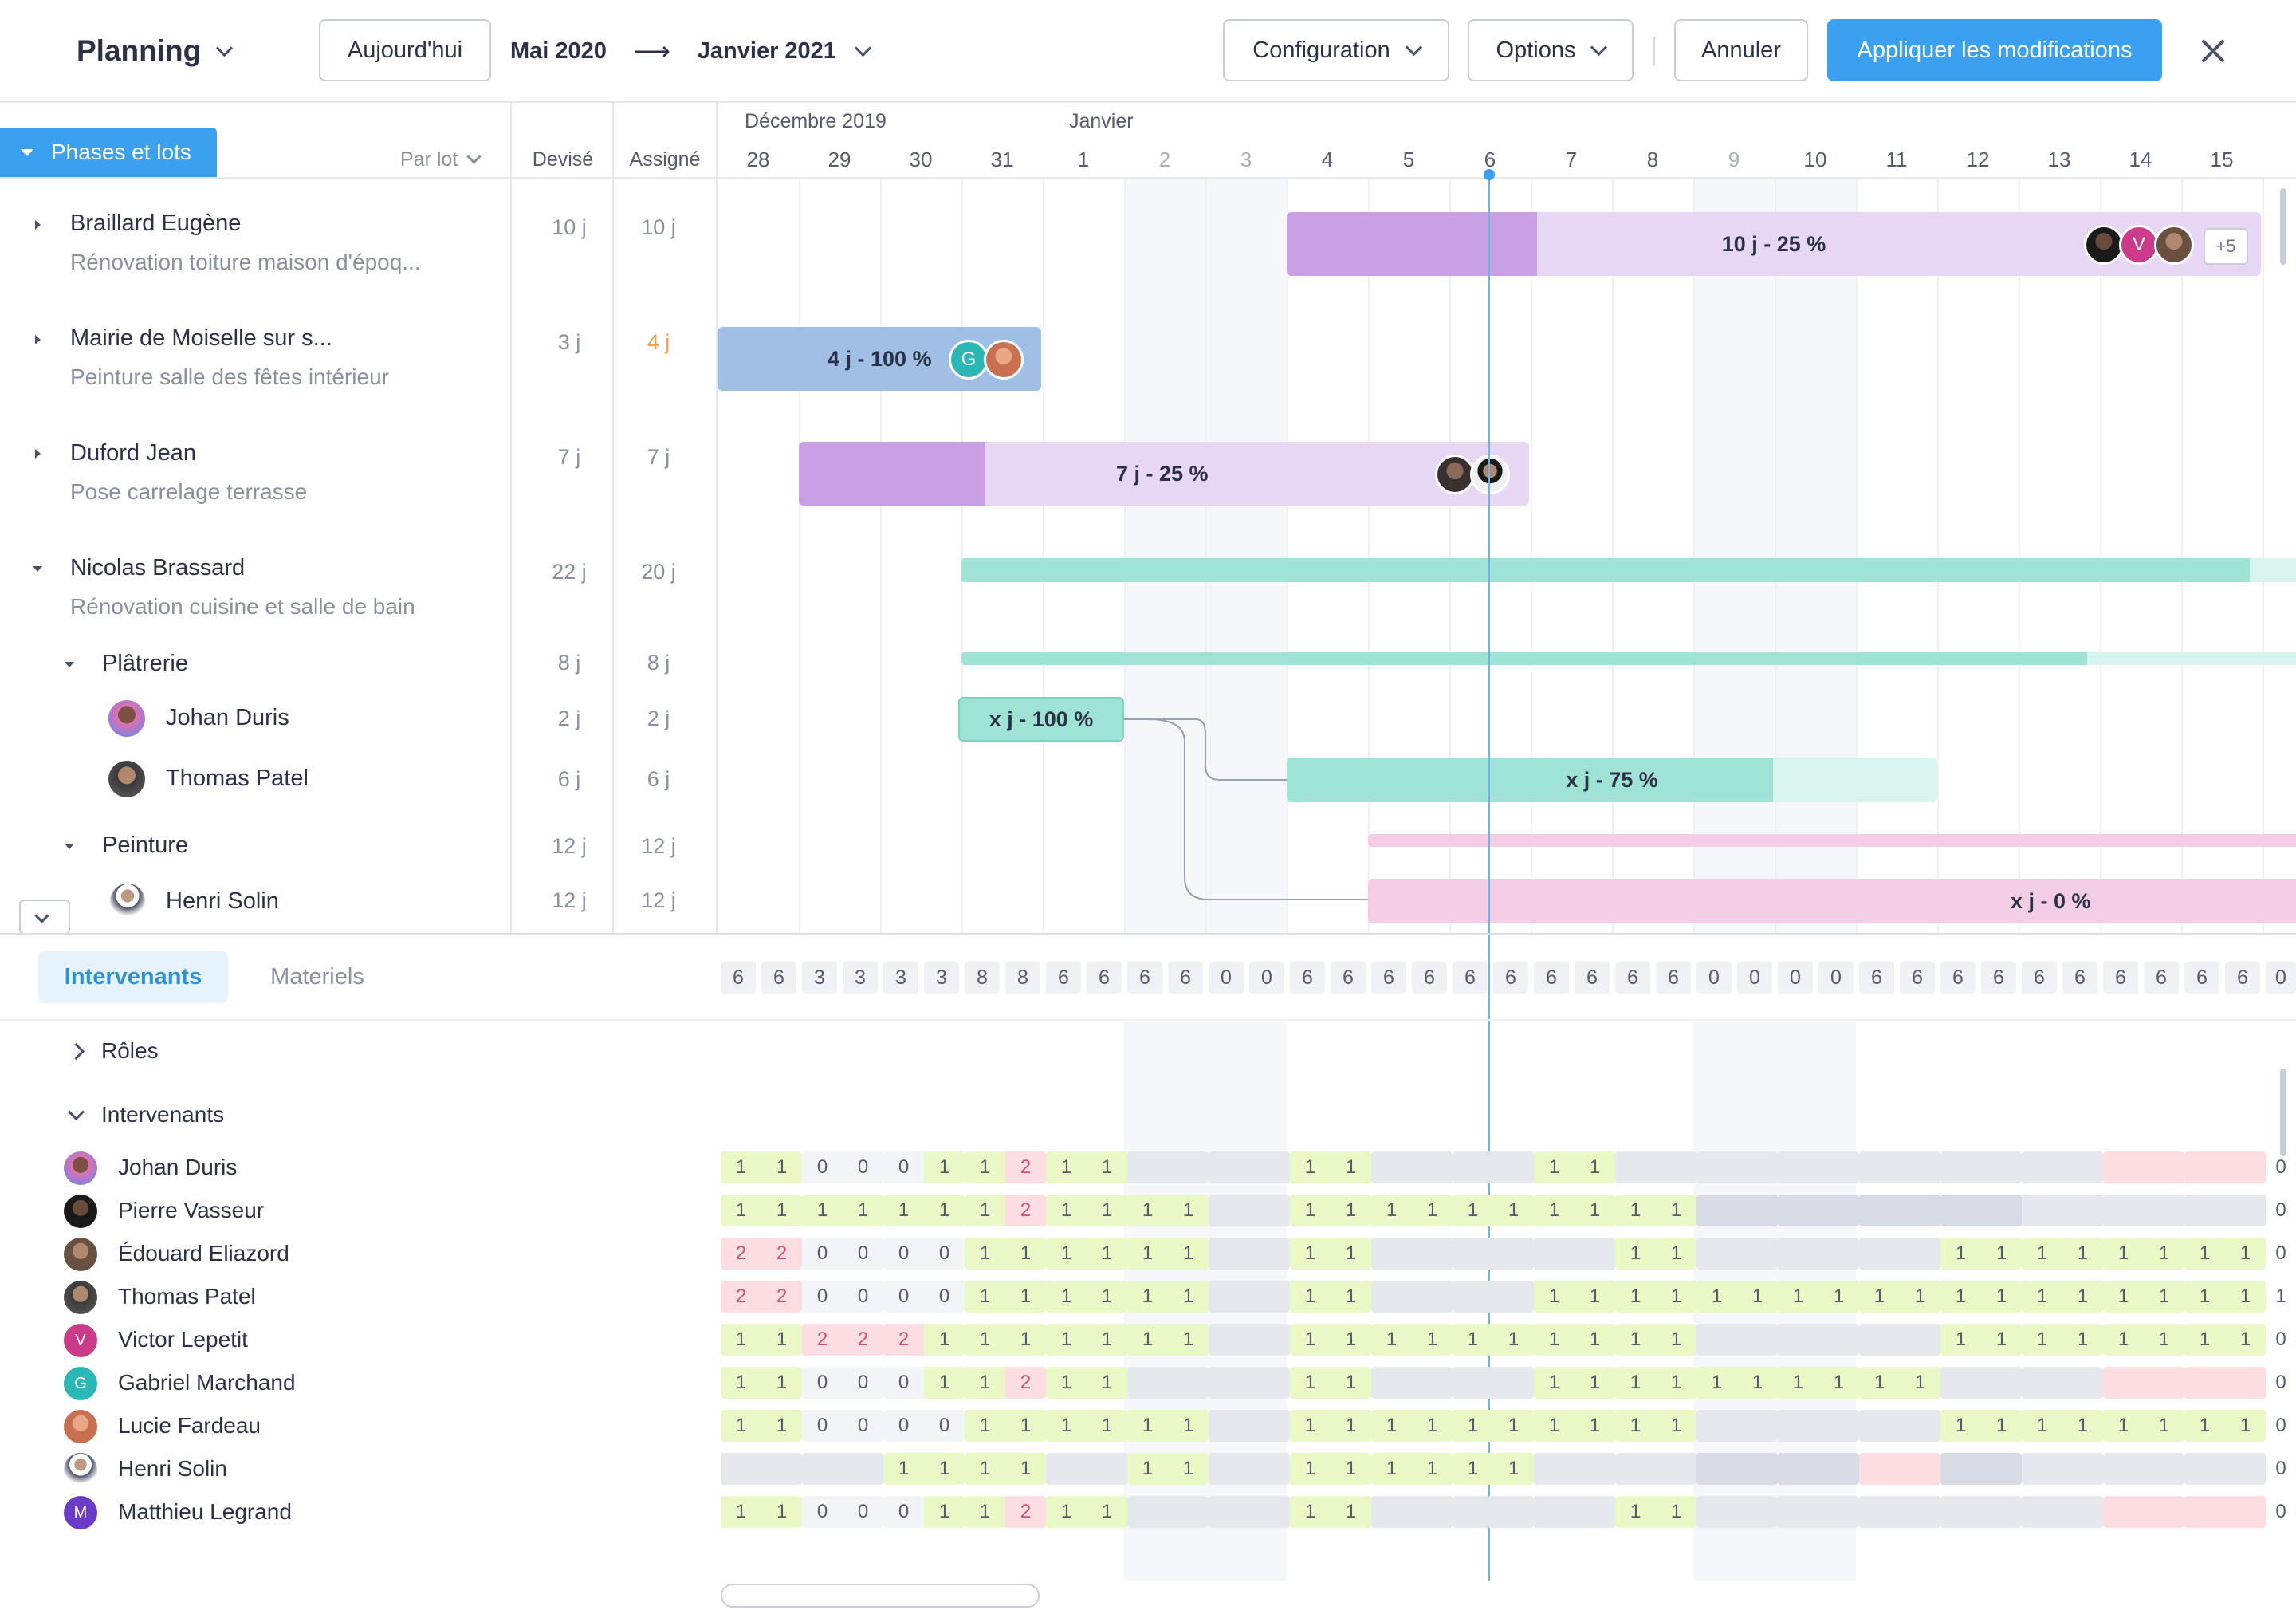 The image size is (2296, 1614). I want to click on gantt-bar: 7 j - 25 %, so click(1164, 474).